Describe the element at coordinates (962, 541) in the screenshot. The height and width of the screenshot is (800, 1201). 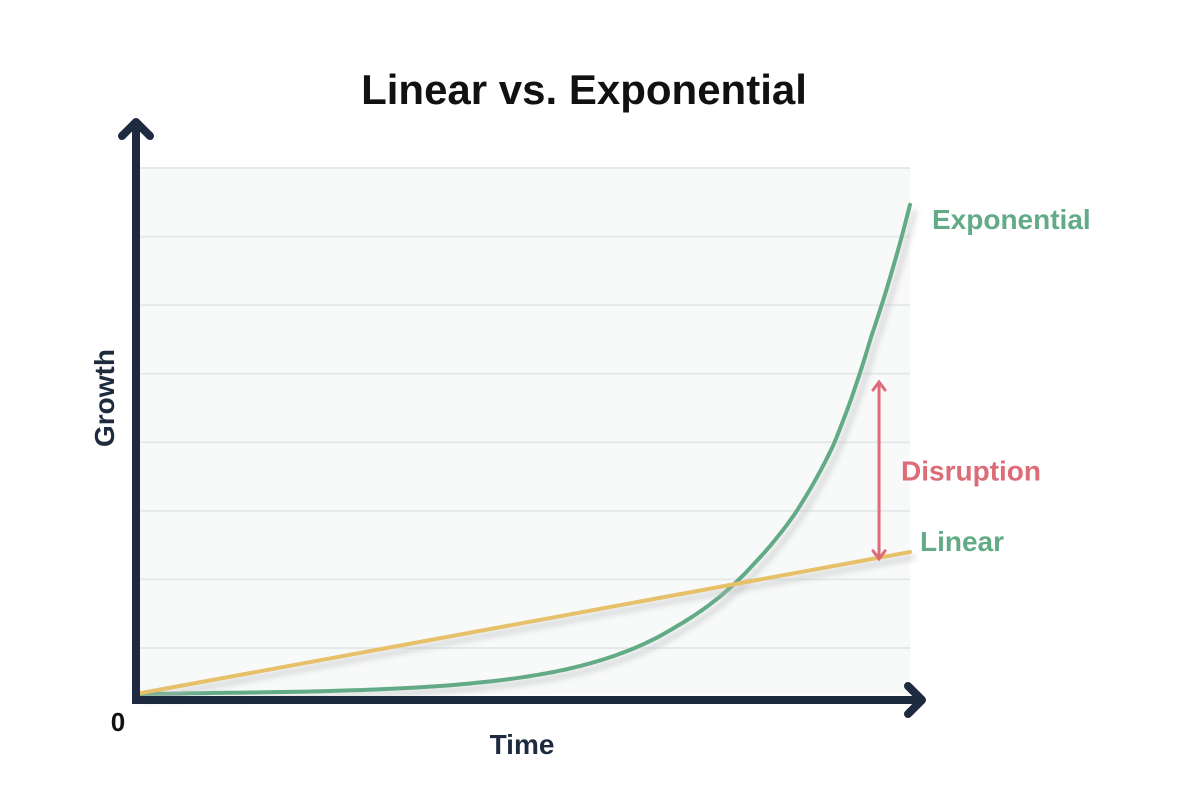
I see `series-label-linear: Linear` at that location.